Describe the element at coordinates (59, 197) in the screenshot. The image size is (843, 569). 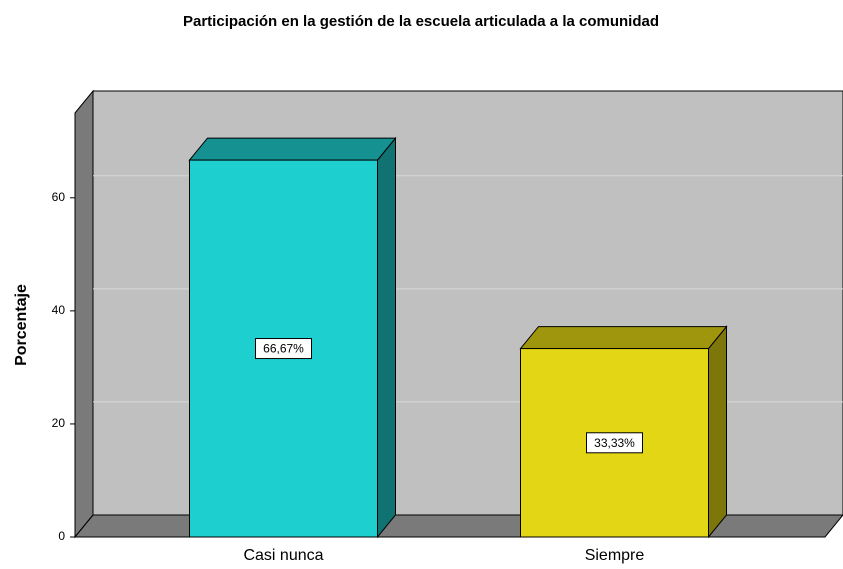
I see `y-tick-label: 60` at that location.